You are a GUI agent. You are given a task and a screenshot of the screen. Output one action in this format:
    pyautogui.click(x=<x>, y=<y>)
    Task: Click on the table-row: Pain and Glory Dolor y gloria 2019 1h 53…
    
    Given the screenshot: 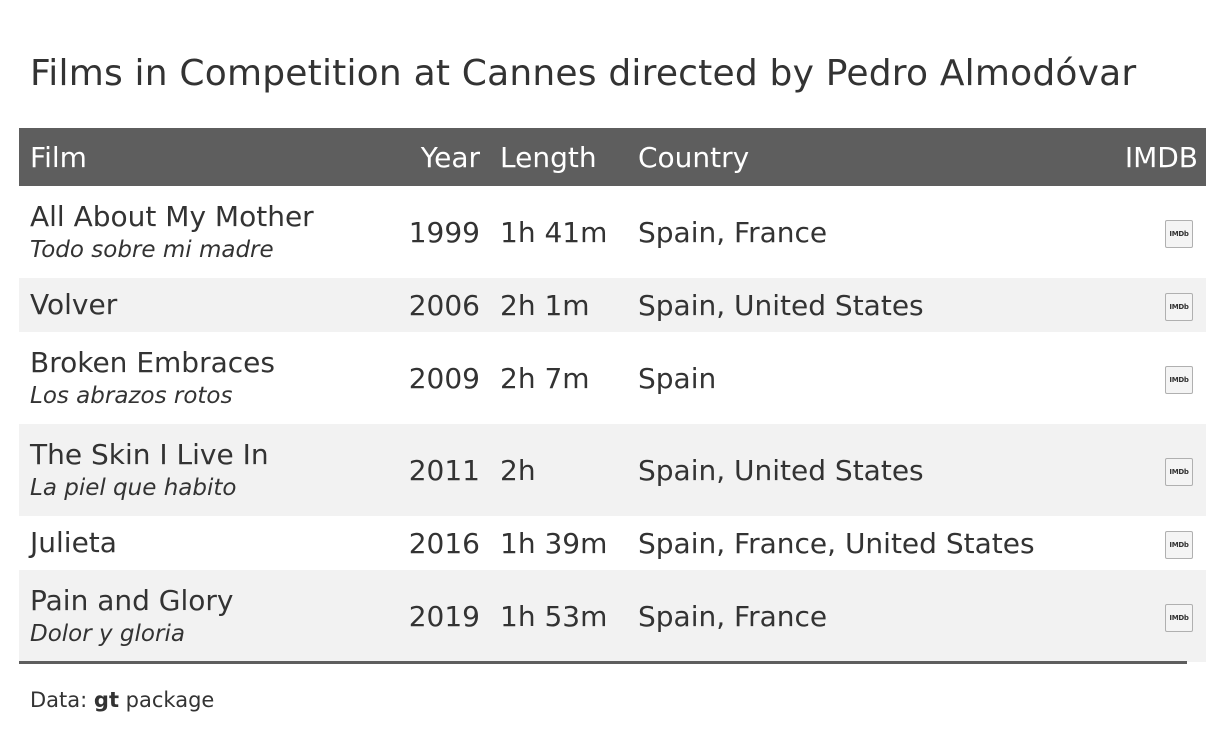 What is the action you would take?
    pyautogui.click(x=612, y=616)
    